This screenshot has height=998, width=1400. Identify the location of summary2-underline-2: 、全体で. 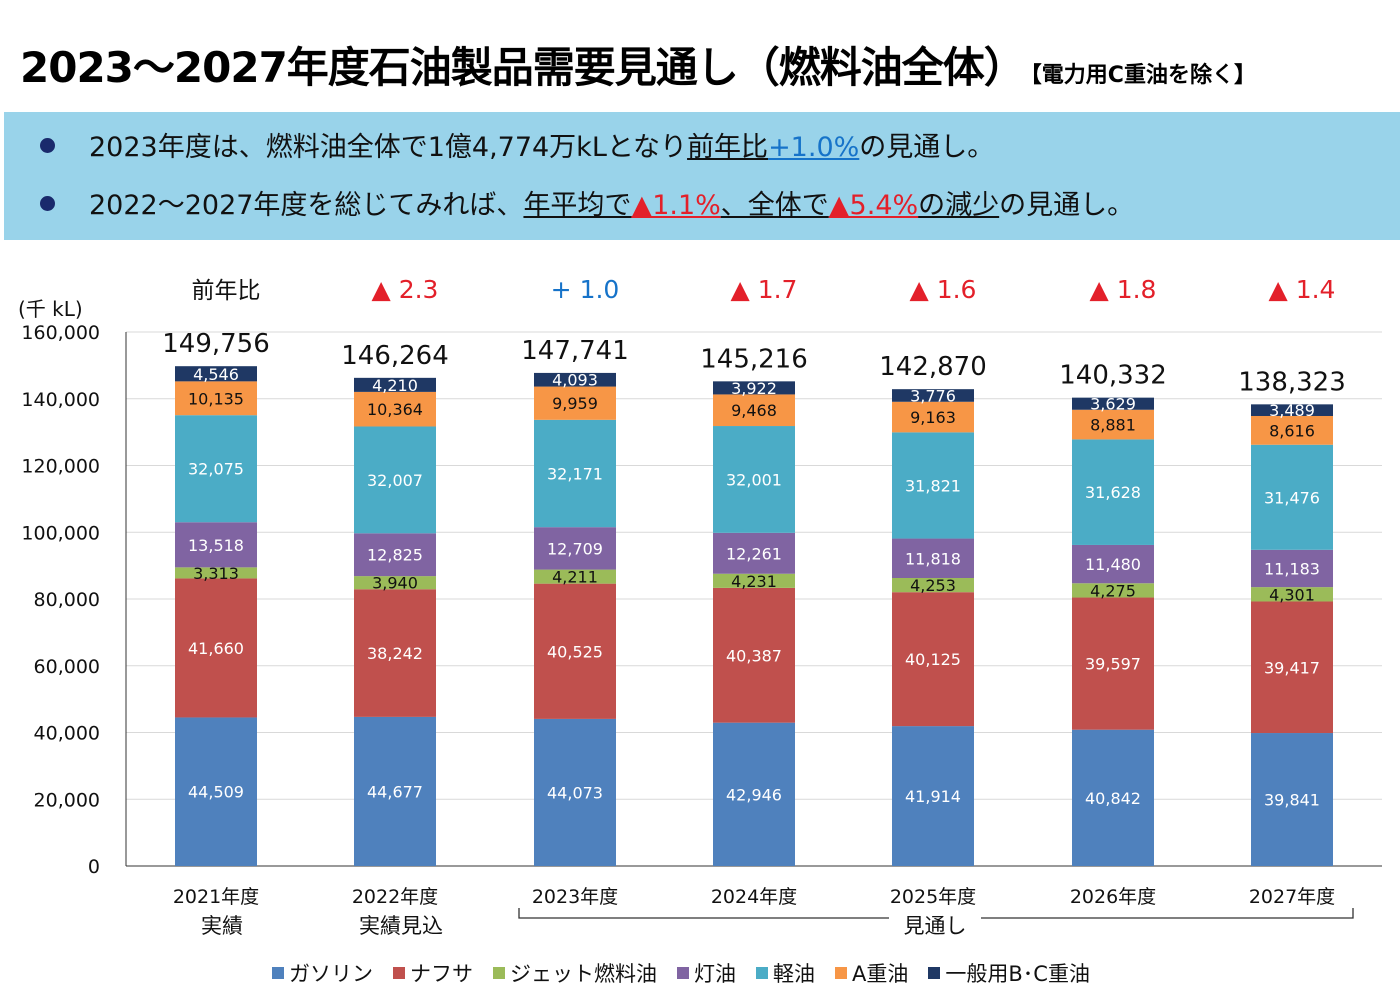
(774, 205).